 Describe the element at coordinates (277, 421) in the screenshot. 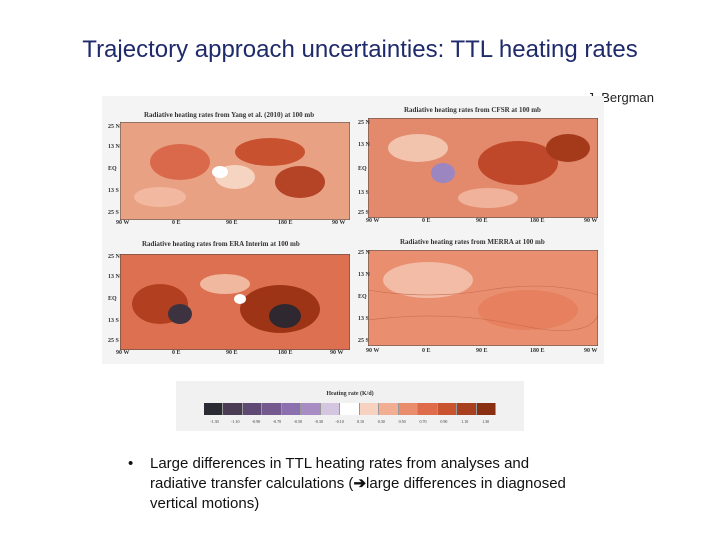

I see `colorbar-tick-label: -0.70` at that location.